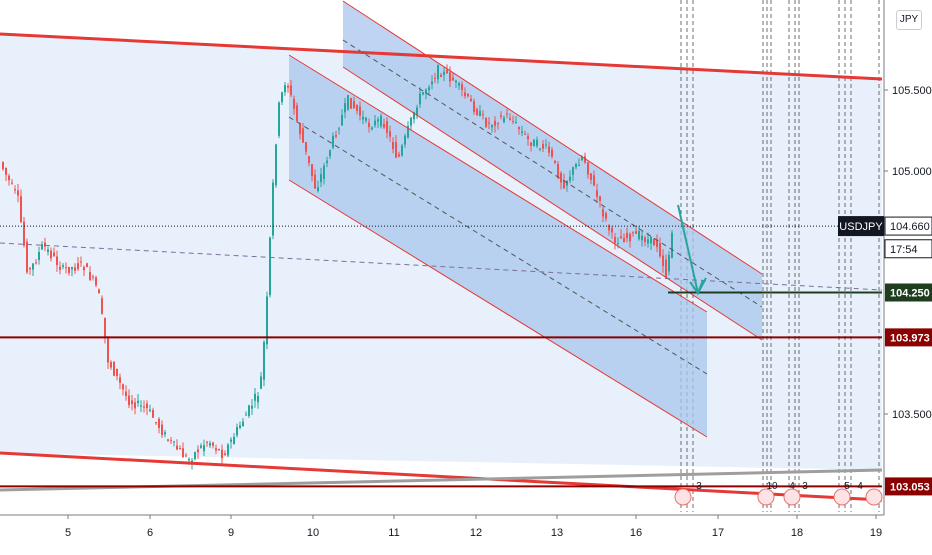  What do you see at coordinates (910, 227) in the screenshot?
I see `price-label-last: 104.660` at bounding box center [910, 227].